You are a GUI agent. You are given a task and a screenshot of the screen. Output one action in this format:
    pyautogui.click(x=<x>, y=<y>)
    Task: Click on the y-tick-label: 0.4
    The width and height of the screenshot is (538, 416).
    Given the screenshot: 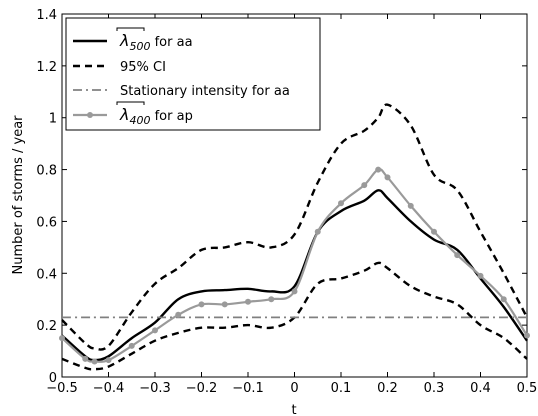 What is the action you would take?
    pyautogui.click(x=46, y=274)
    